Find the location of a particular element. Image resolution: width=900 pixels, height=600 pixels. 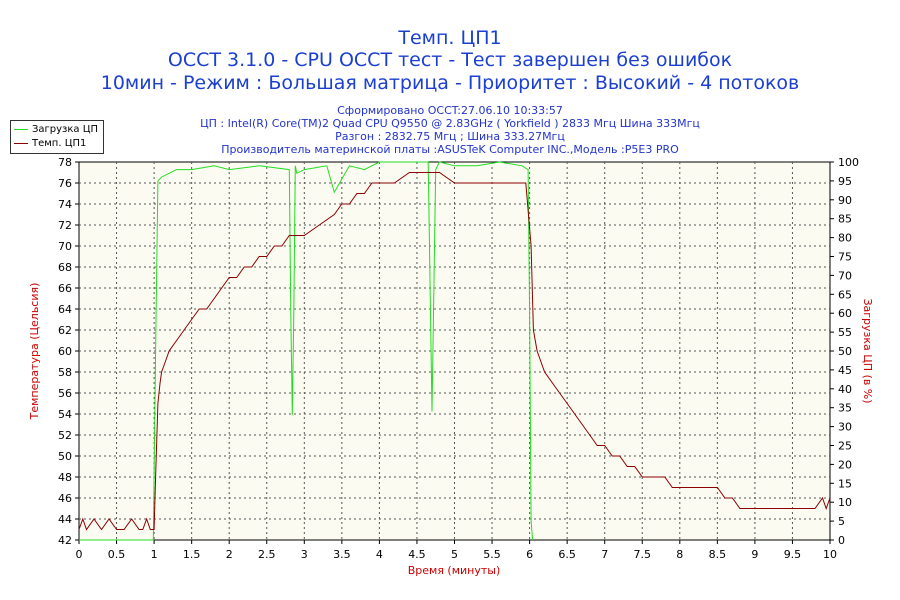

x-tick-label: 7.5 is located at coordinates (643, 554).